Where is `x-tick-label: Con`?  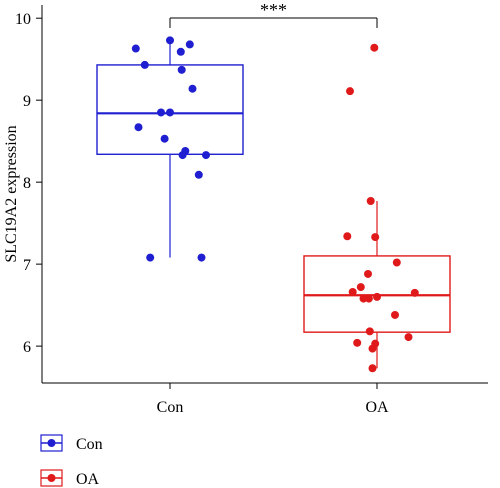
x-tick-label: Con is located at coordinates (170, 407).